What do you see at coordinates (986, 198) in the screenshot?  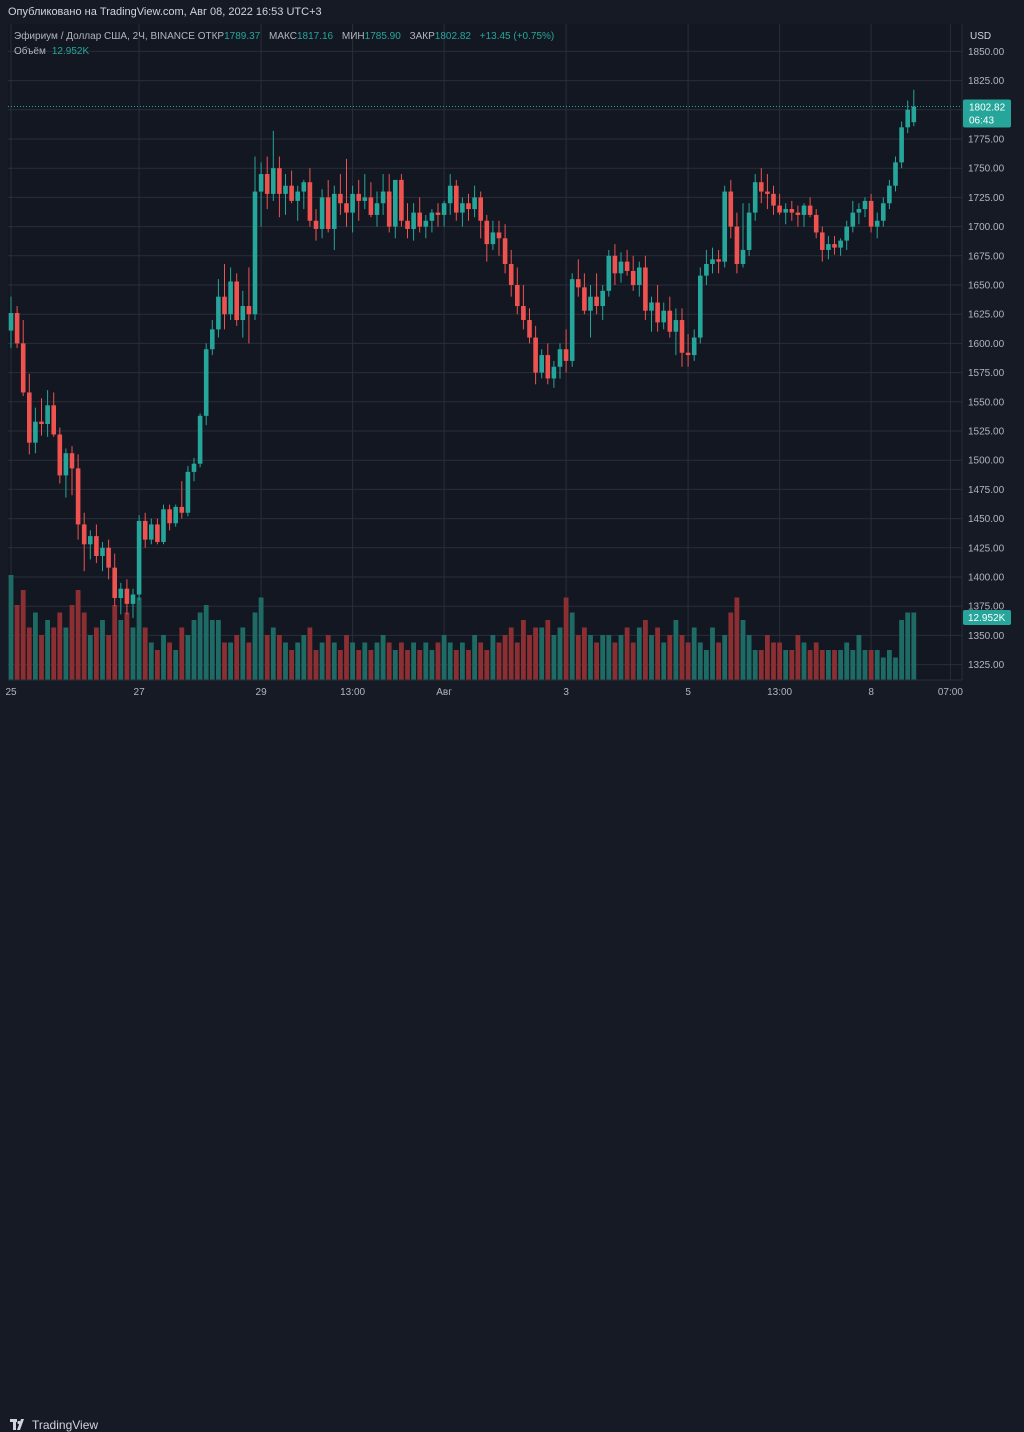 I see `y-tick-label: 1725.00` at bounding box center [986, 198].